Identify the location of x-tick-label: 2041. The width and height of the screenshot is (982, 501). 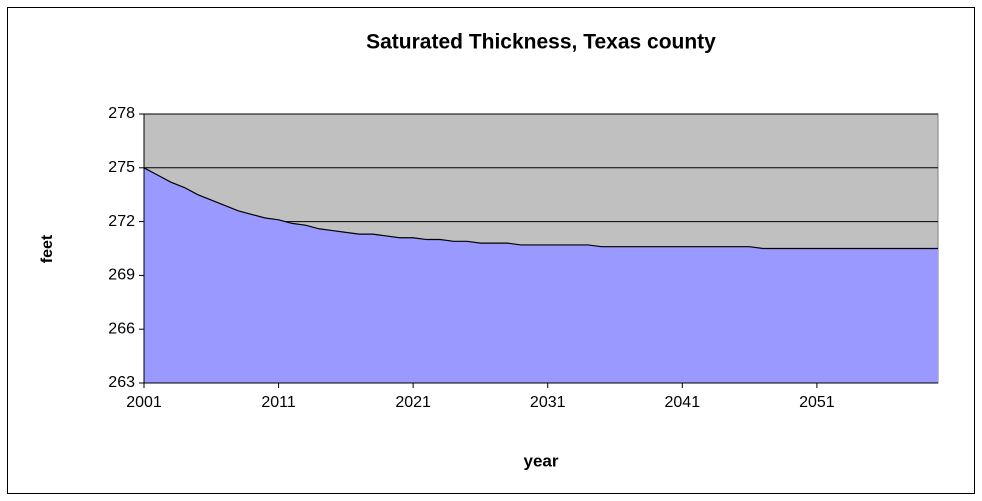
(683, 402).